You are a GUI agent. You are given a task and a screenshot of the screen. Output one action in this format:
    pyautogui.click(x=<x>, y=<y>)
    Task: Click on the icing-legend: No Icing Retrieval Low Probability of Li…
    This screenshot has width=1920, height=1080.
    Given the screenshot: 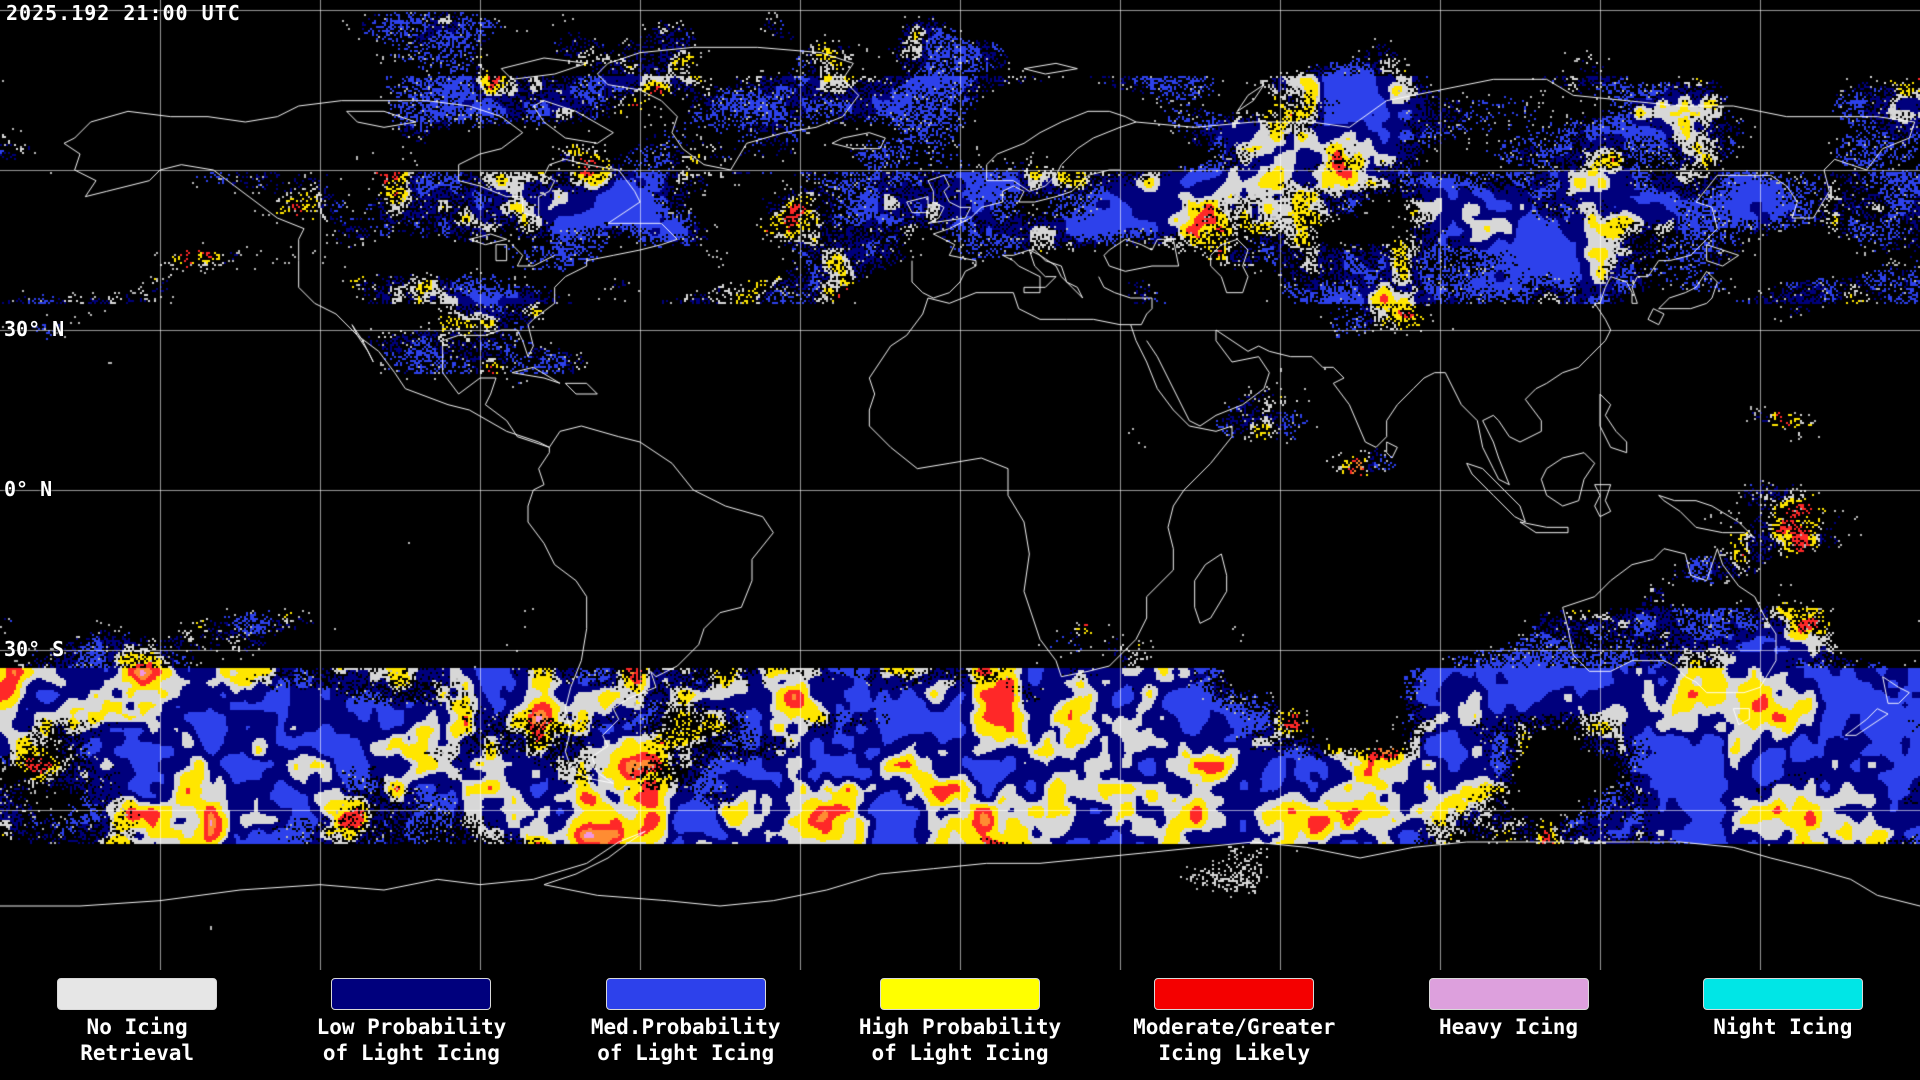 What is the action you would take?
    pyautogui.click(x=960, y=1025)
    